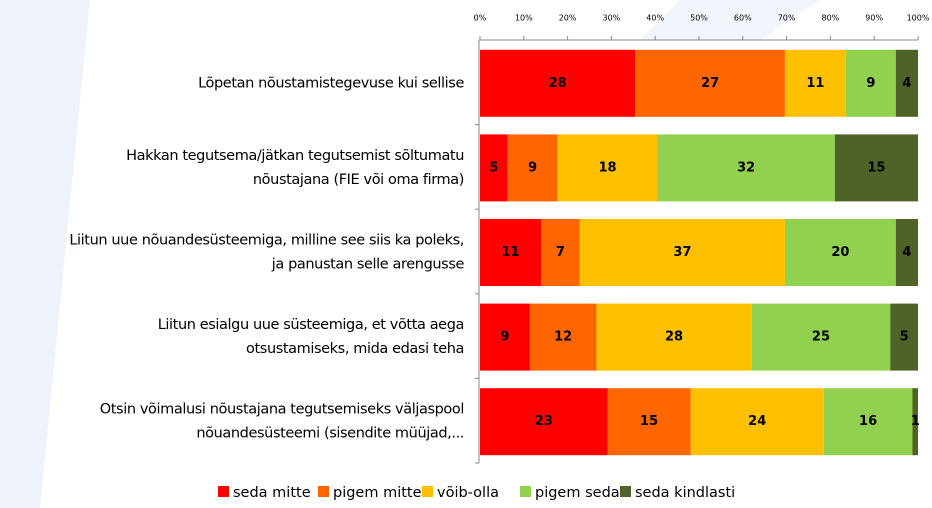 Image resolution: width=932 pixels, height=508 pixels. I want to click on category-label: Lõpetan nõustamistegevuse kui sellise, so click(331, 83).